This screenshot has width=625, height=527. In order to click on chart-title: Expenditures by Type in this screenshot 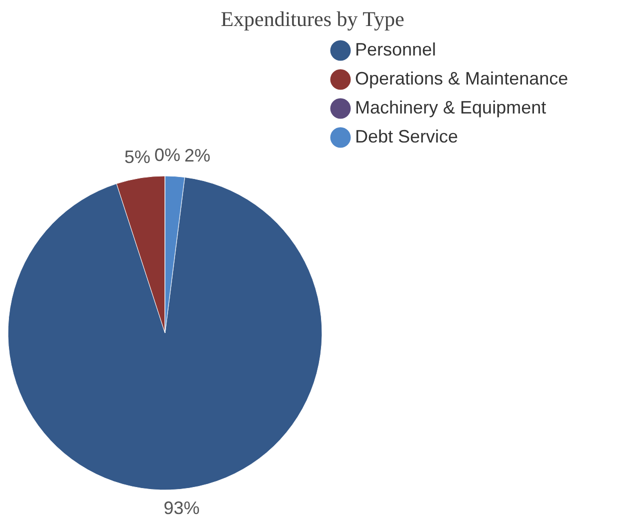, I will do `click(312, 19)`.